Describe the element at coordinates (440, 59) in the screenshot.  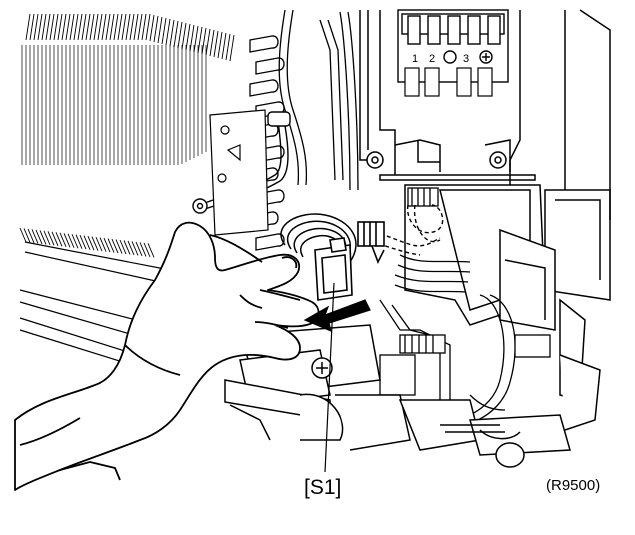
I see `terminal-numbers: 1 2 3` at that location.